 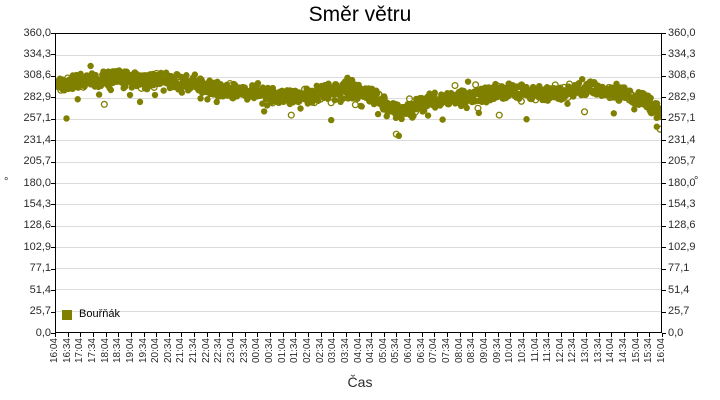 I want to click on y-tick-label-left: 25,7, so click(x=40, y=311).